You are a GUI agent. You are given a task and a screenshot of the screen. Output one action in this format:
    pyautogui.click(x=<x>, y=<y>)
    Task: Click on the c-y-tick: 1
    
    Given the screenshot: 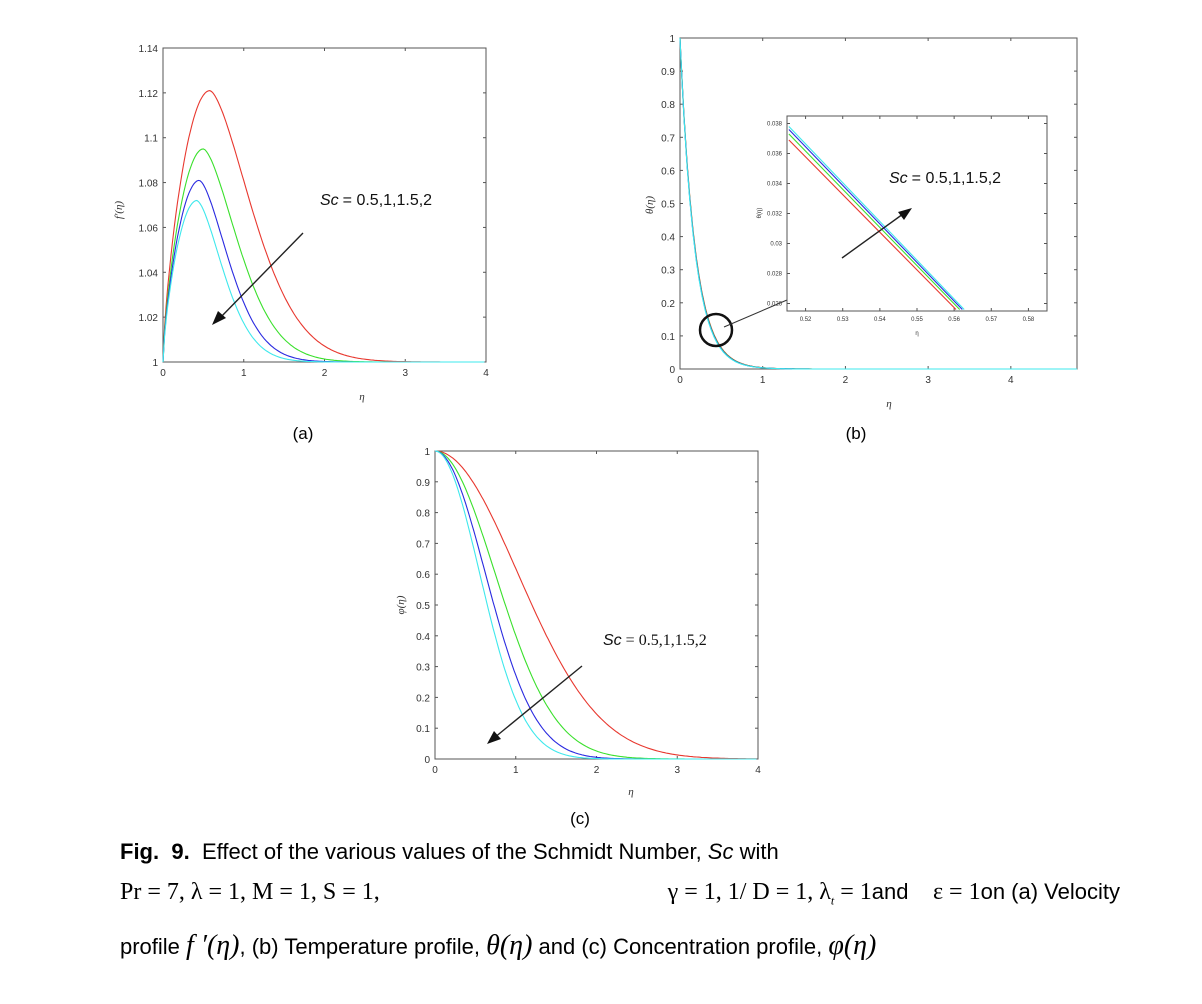 What is the action you would take?
    pyautogui.click(x=427, y=452)
    